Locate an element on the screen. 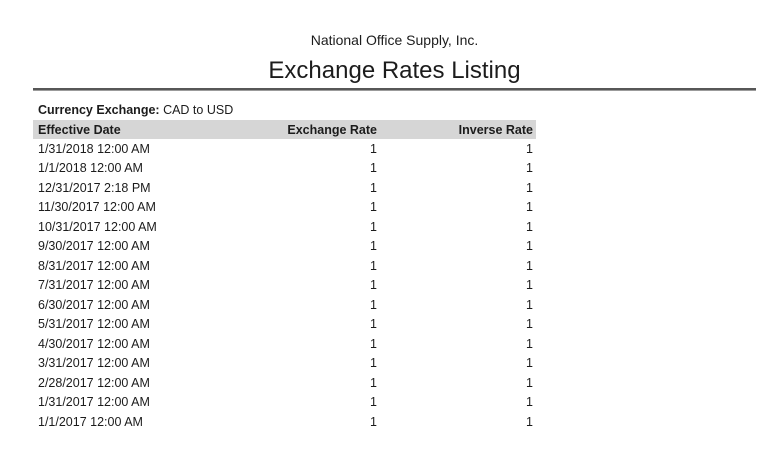 The height and width of the screenshot is (453, 777). table-row: 2/28/2017 12:00 AM 1 1 is located at coordinates (284, 383).